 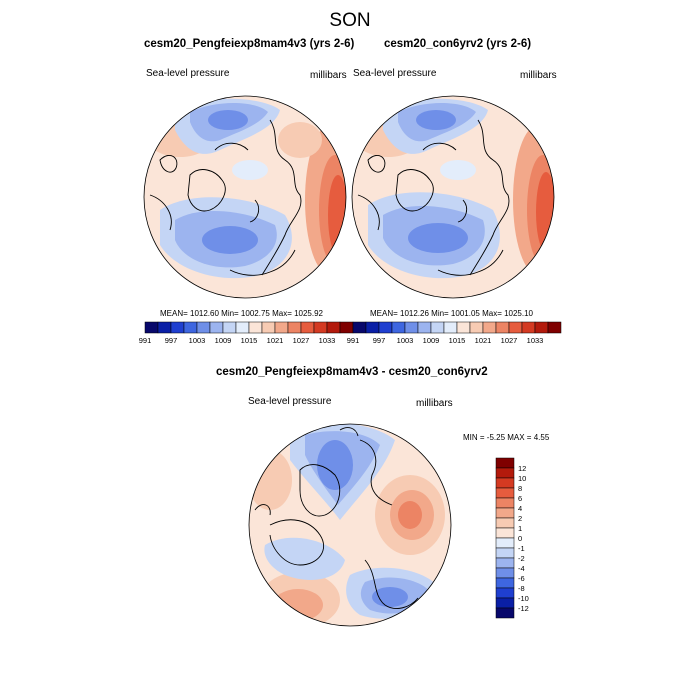 I want to click on panel1-stats: MEAN= 1012.60 Min= 1002.75 Max= 1025.92, so click(x=241, y=313).